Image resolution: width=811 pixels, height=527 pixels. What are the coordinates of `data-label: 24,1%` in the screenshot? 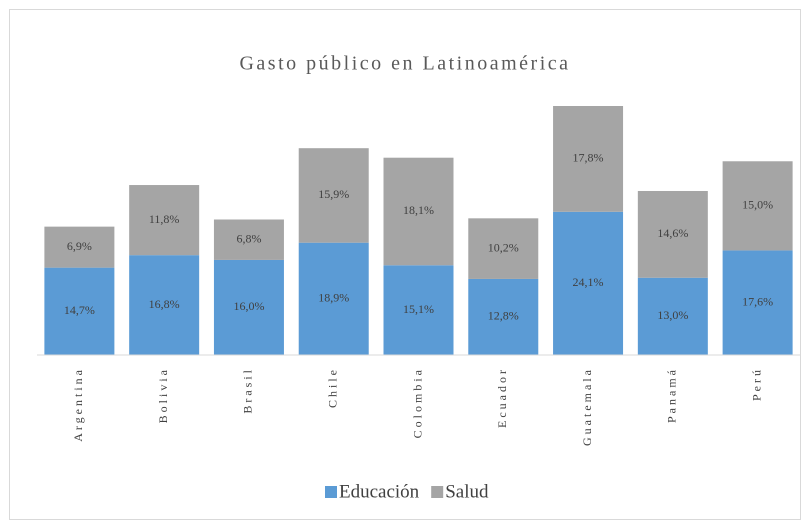 It's located at (588, 282).